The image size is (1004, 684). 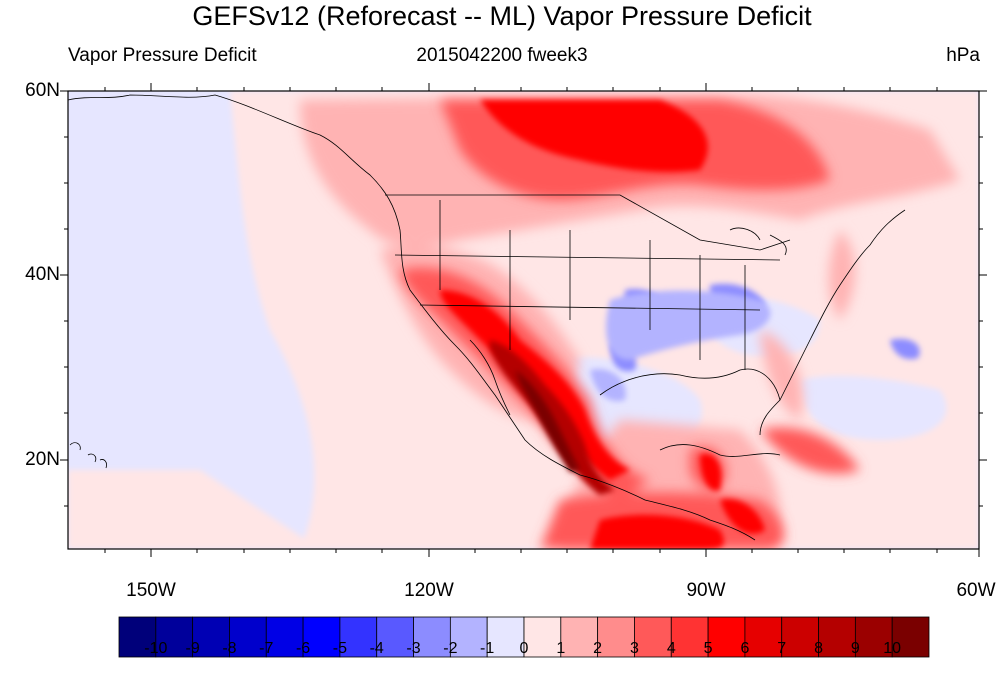 I want to click on units-label: hPa, so click(x=963, y=55).